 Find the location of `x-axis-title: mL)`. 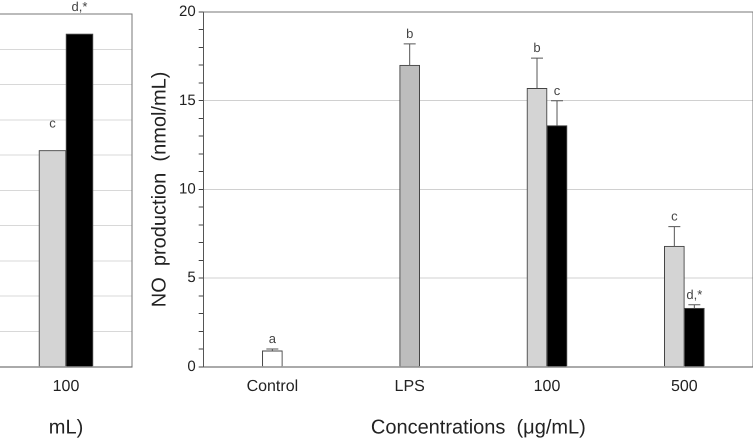

x-axis-title: mL) is located at coordinates (66, 427).